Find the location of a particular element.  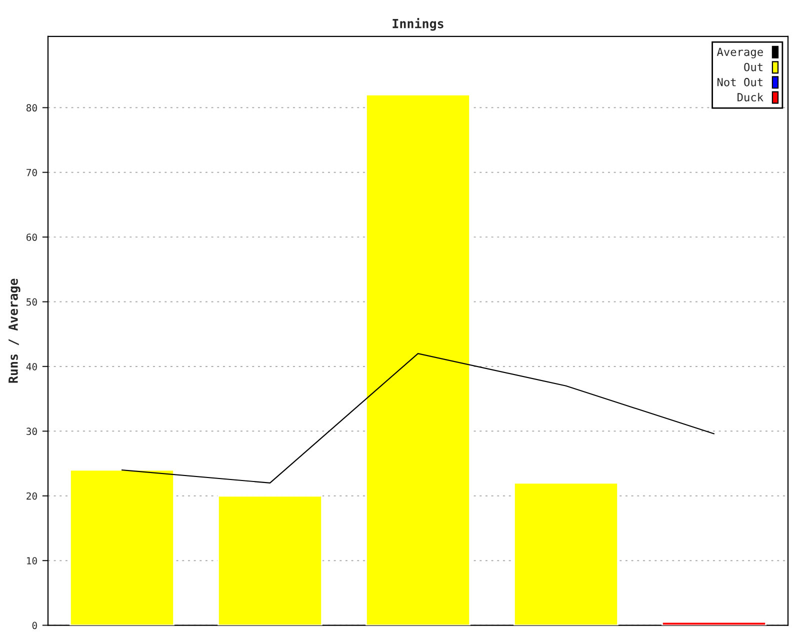

y-tick-label: 60 is located at coordinates (31, 237).